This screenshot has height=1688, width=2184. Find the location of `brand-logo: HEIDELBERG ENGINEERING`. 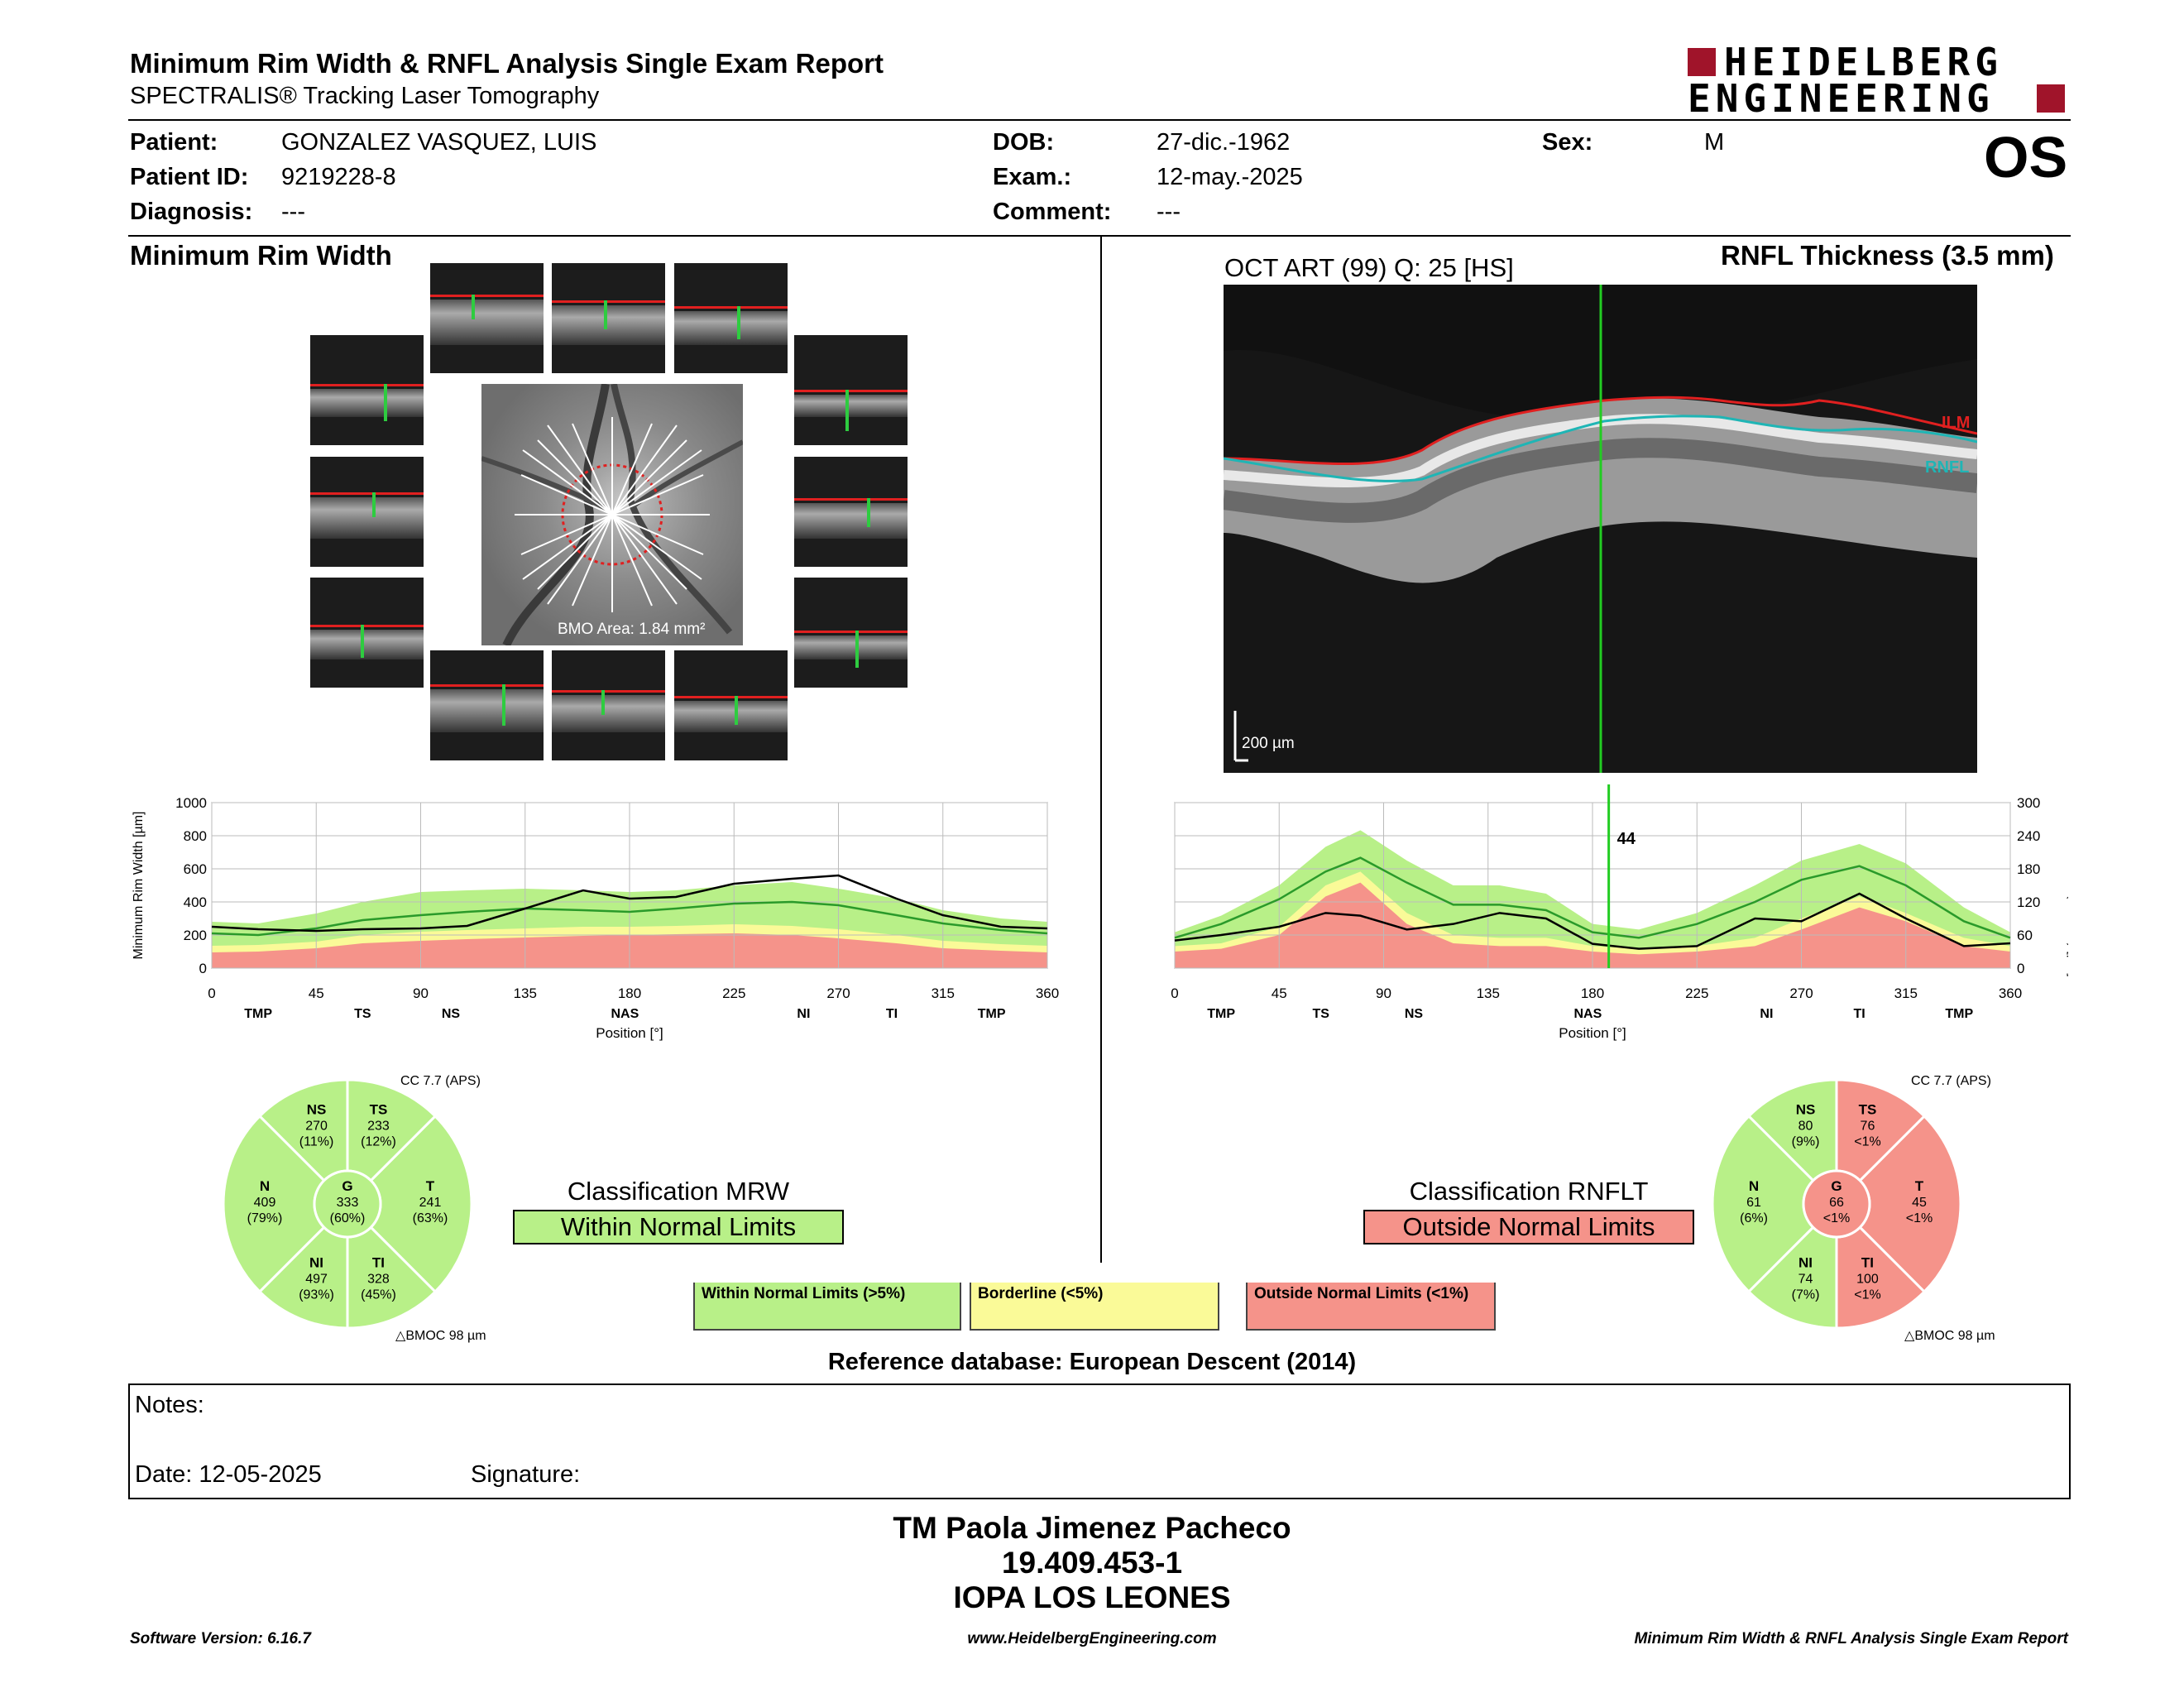

brand-logo: HEIDELBERG ENGINEERING is located at coordinates (1878, 80).